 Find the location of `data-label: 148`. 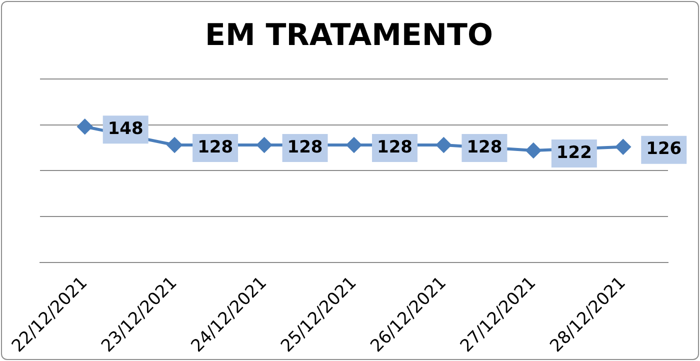

data-label: 148 is located at coordinates (126, 129).